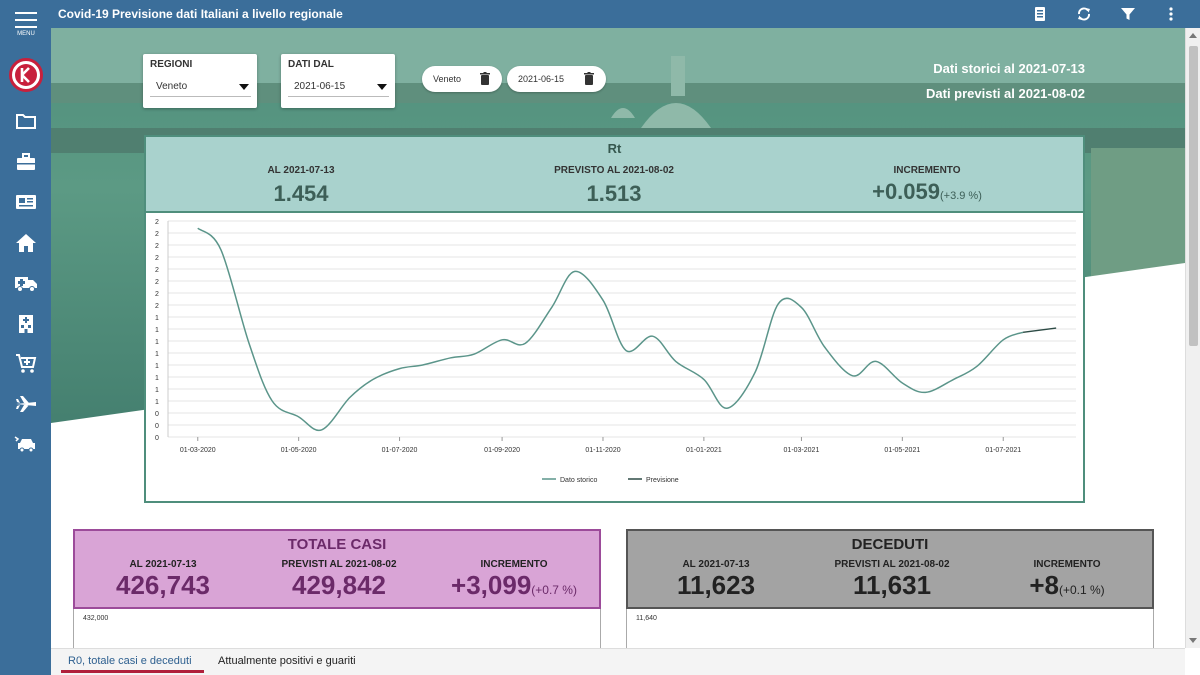 This screenshot has height=675, width=1200. I want to click on deceduti-inc-value: +8(+0.1 %), so click(1067, 585).